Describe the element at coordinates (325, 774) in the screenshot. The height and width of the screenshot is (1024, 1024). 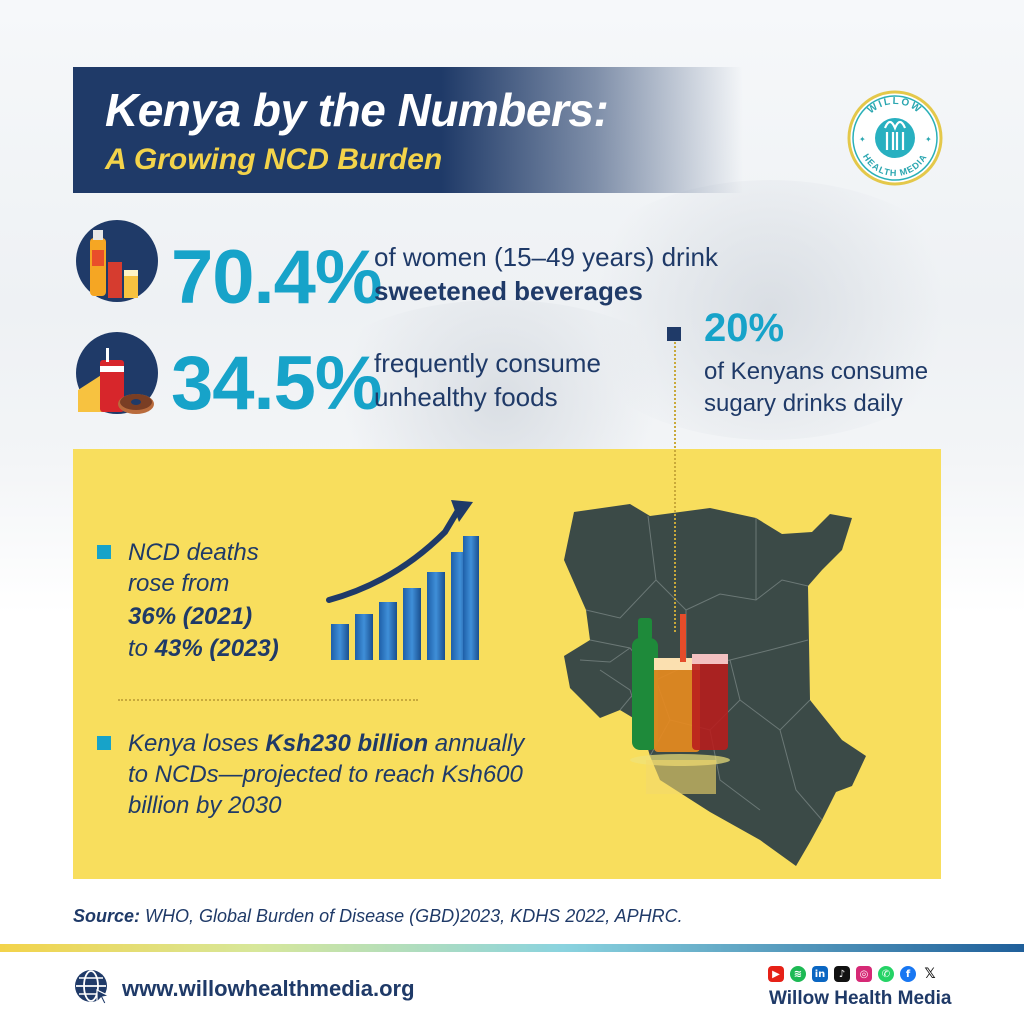
I see `economic-loss-line2: to NCDs—projected to reach Ksh600` at that location.